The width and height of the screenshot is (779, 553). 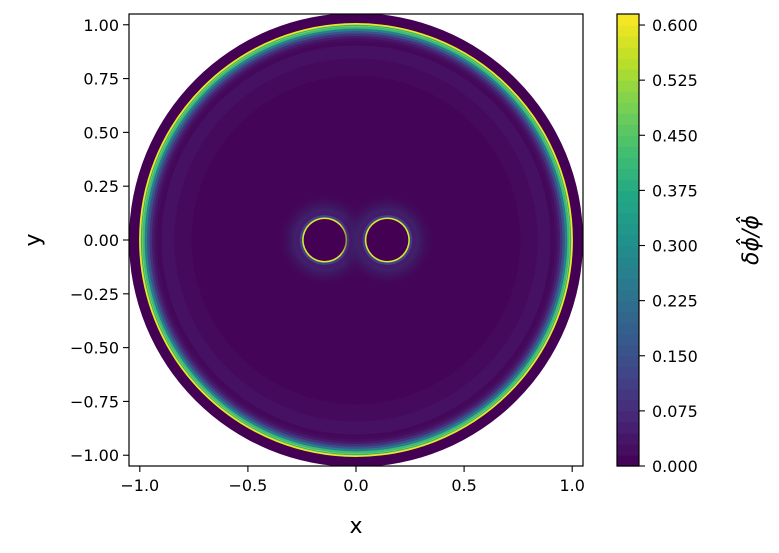 I want to click on x-tick-label: 0.0, so click(x=355, y=485).